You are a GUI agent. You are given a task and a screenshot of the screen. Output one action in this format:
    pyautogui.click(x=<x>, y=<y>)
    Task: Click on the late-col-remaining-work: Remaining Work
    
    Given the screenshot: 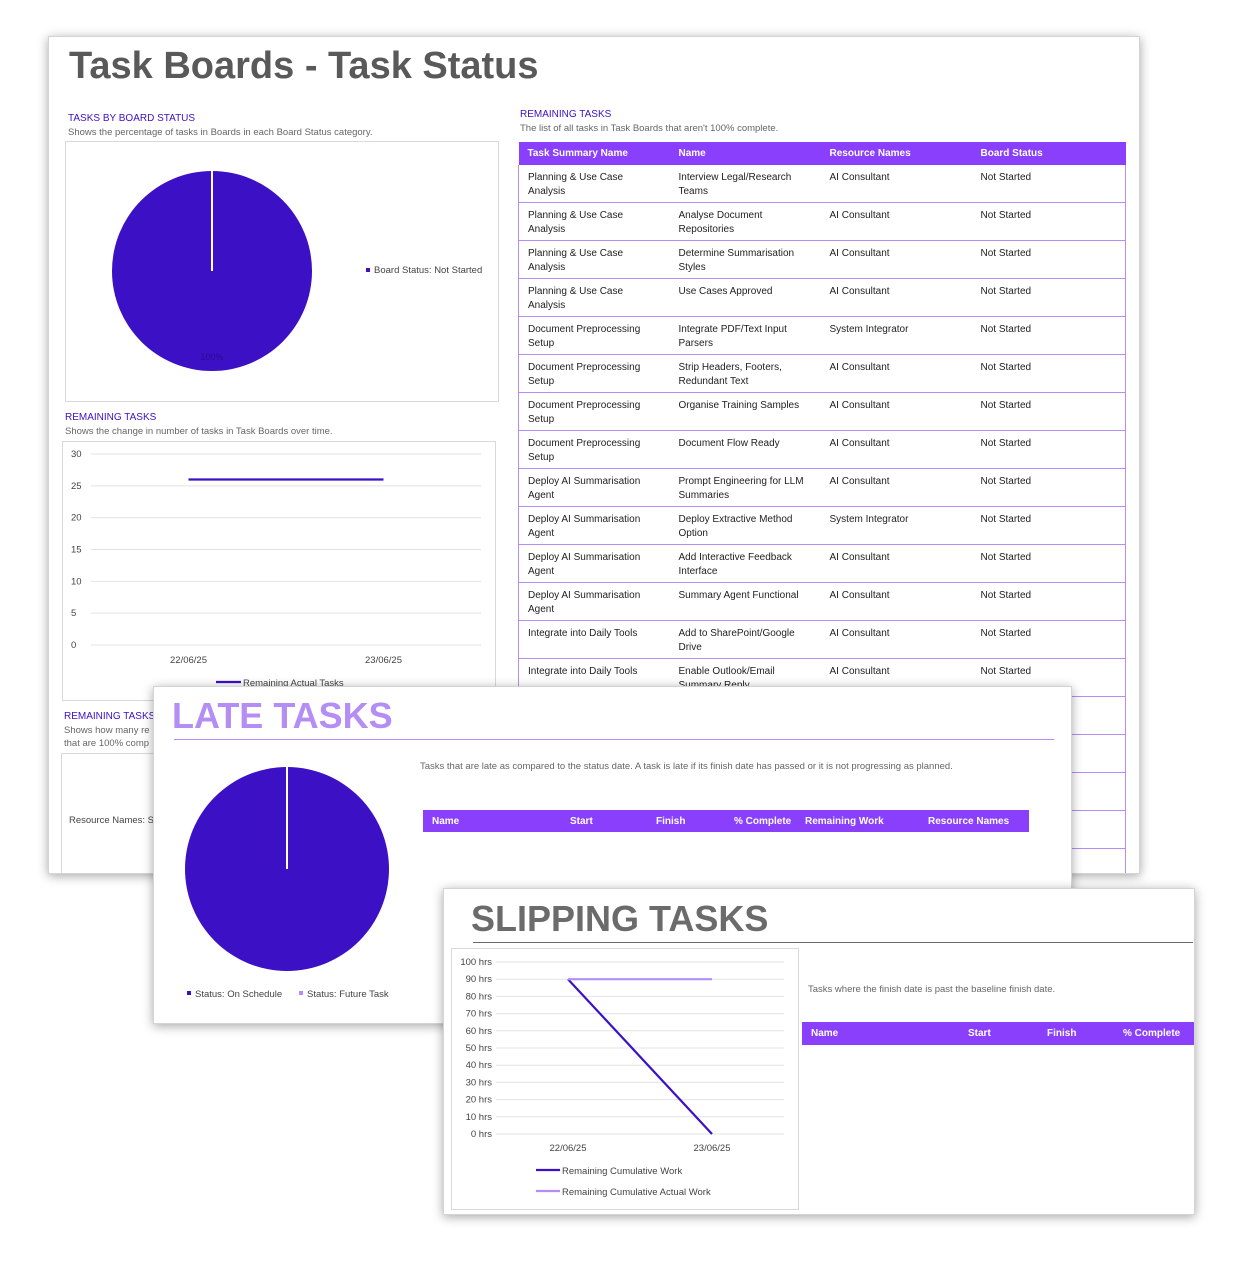 What is the action you would take?
    pyautogui.click(x=844, y=821)
    